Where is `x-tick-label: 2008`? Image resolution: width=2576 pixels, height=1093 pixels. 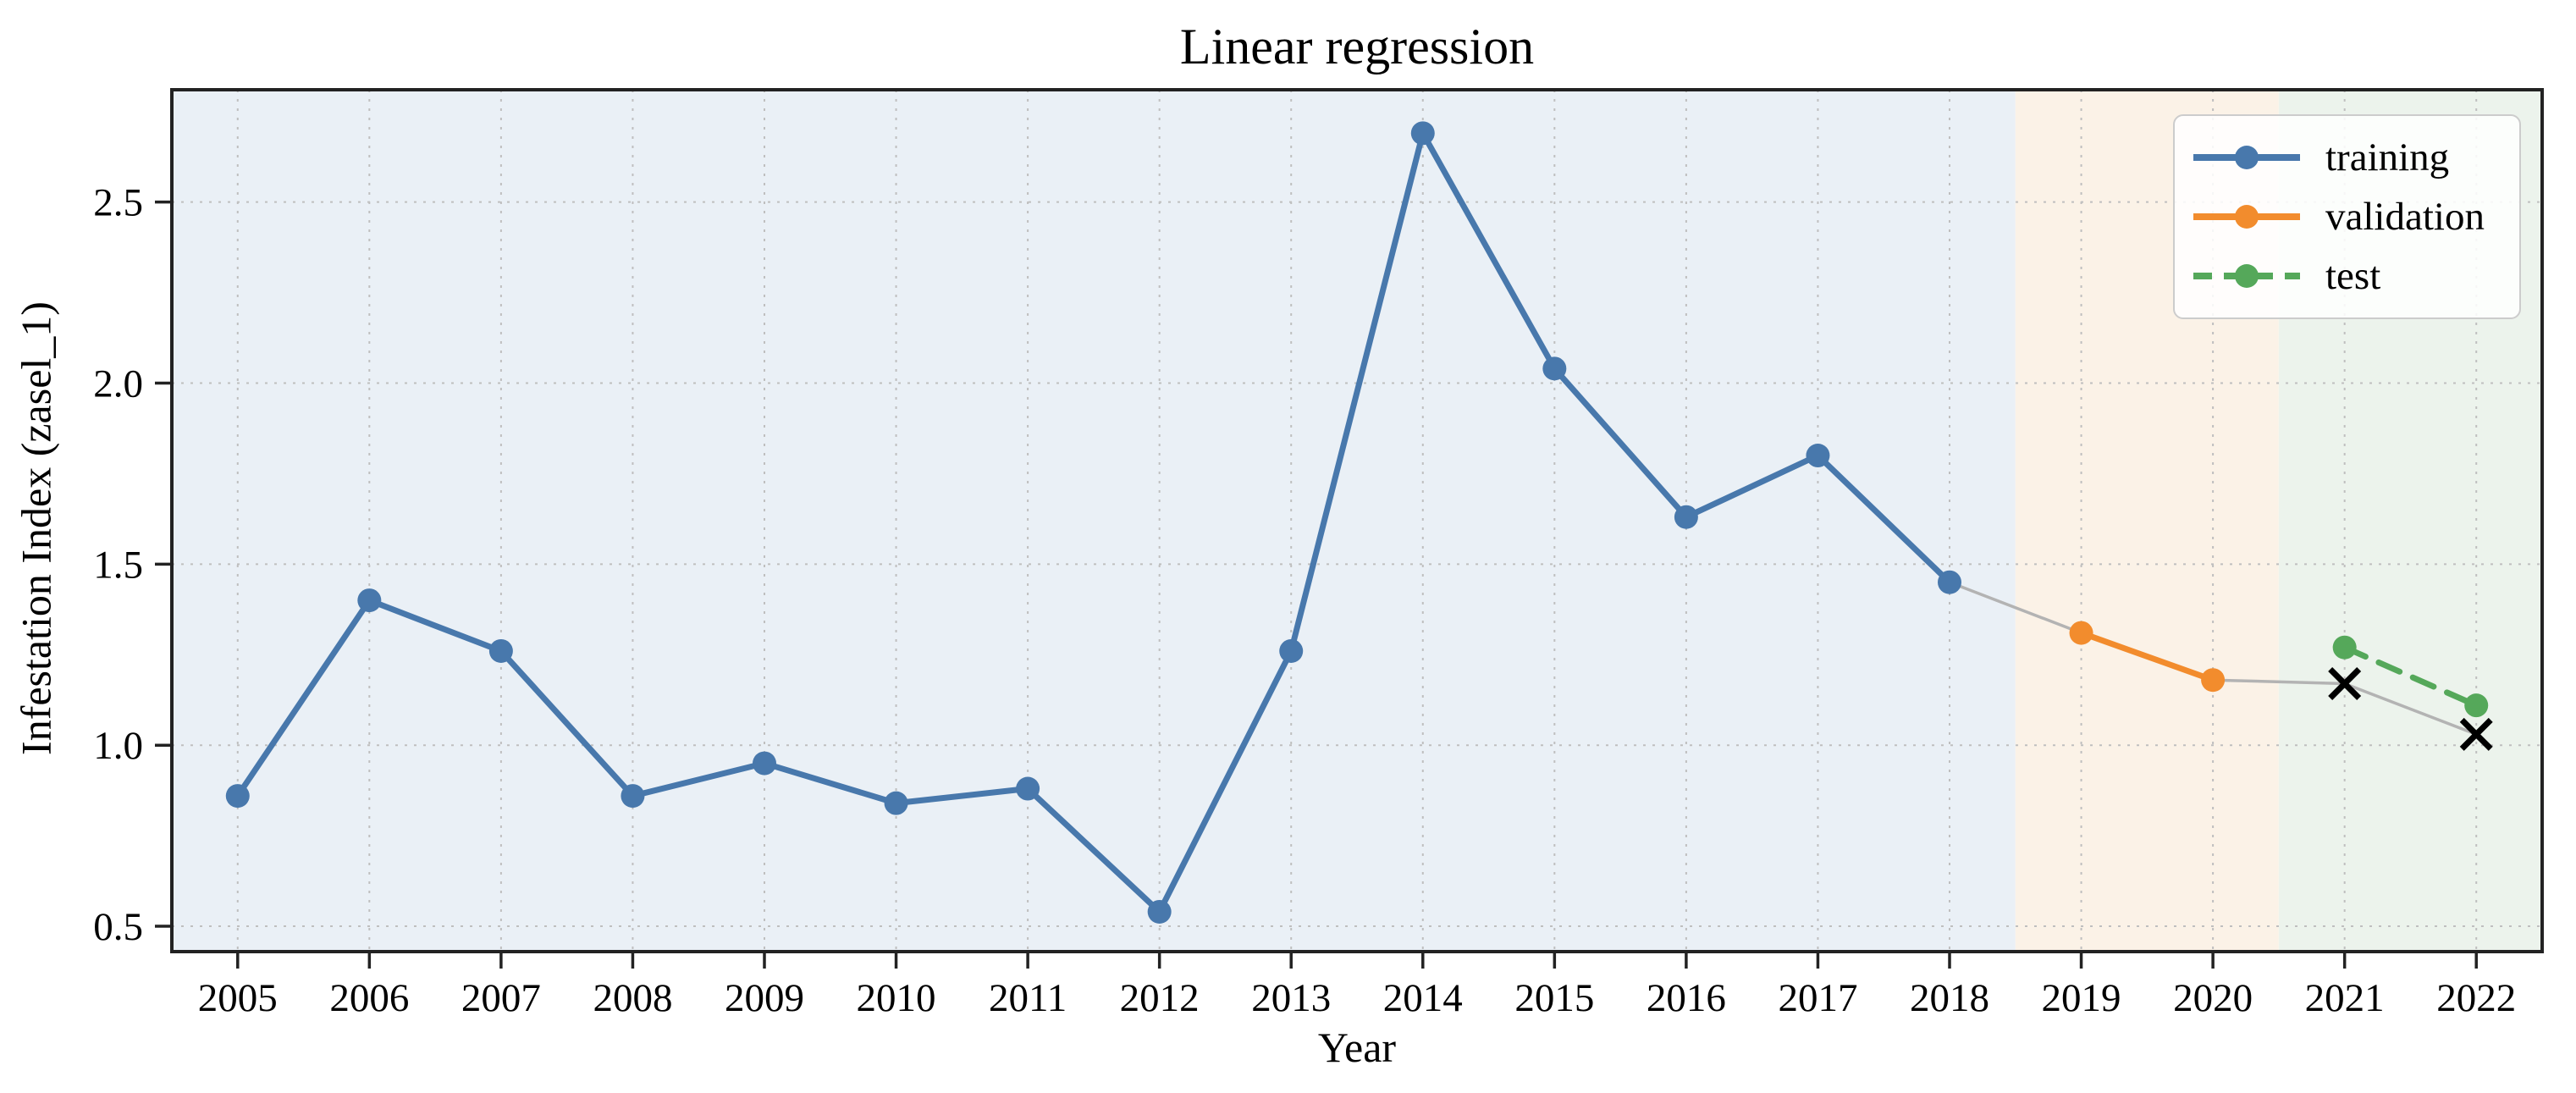
x-tick-label: 2008 is located at coordinates (633, 998).